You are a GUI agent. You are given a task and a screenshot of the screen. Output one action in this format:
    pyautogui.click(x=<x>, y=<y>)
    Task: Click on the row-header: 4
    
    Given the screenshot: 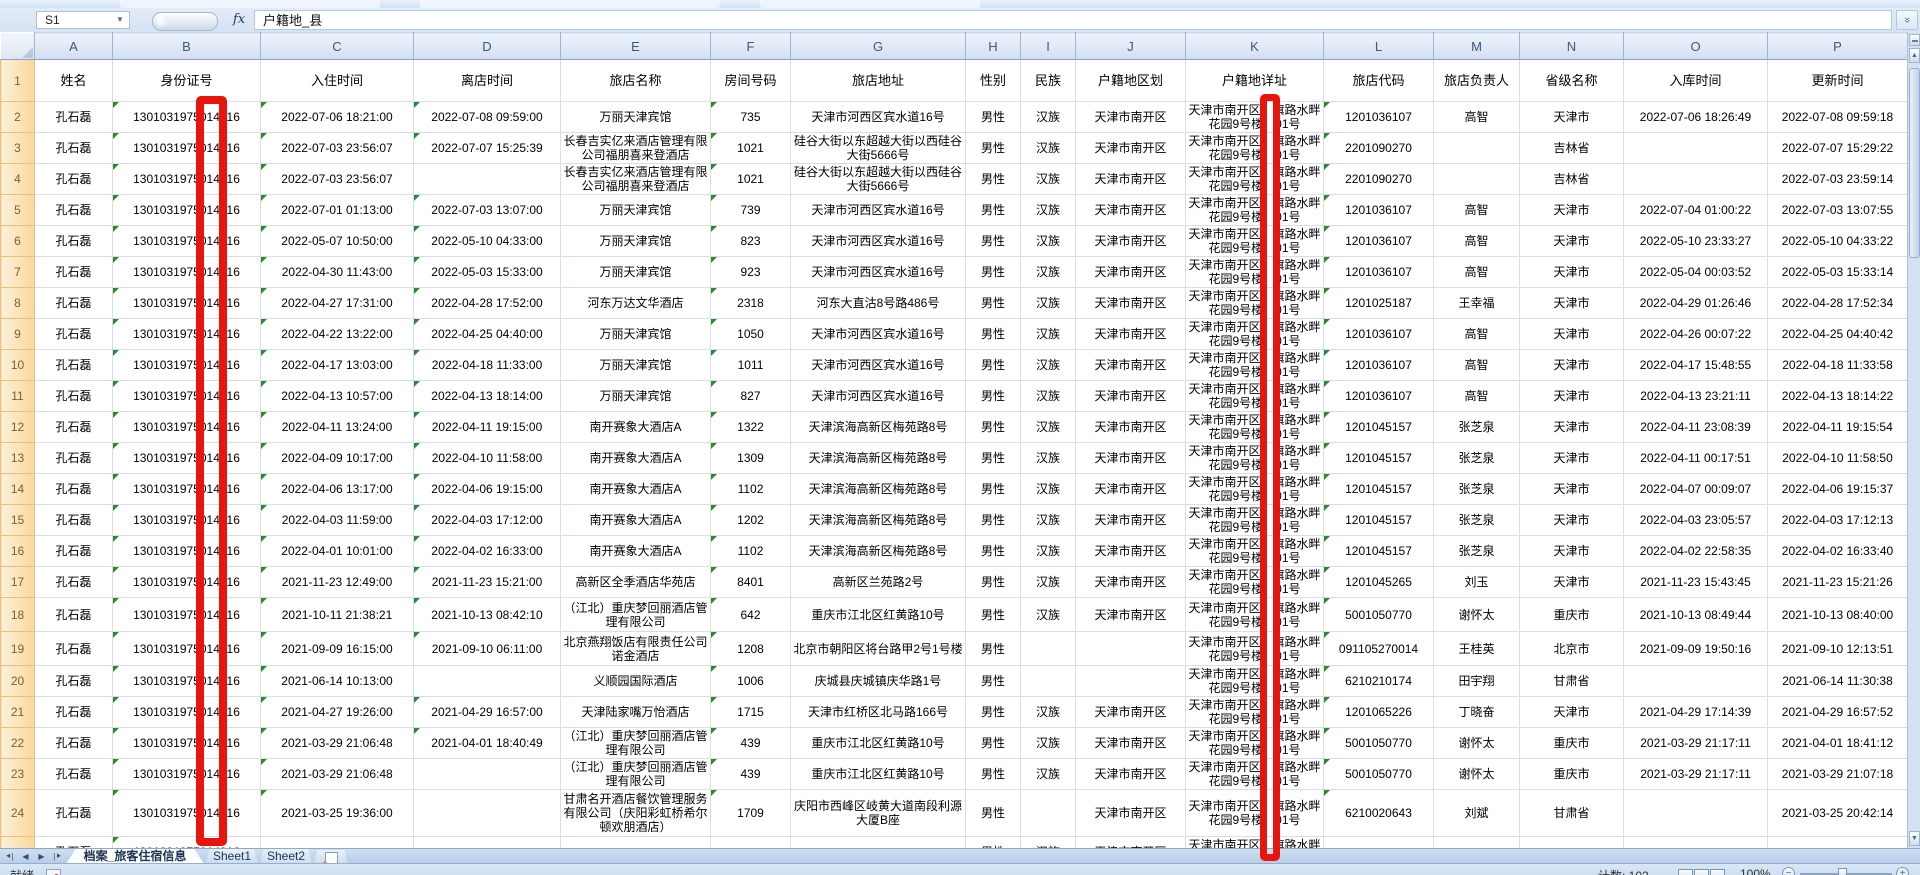 What is the action you would take?
    pyautogui.click(x=17, y=179)
    